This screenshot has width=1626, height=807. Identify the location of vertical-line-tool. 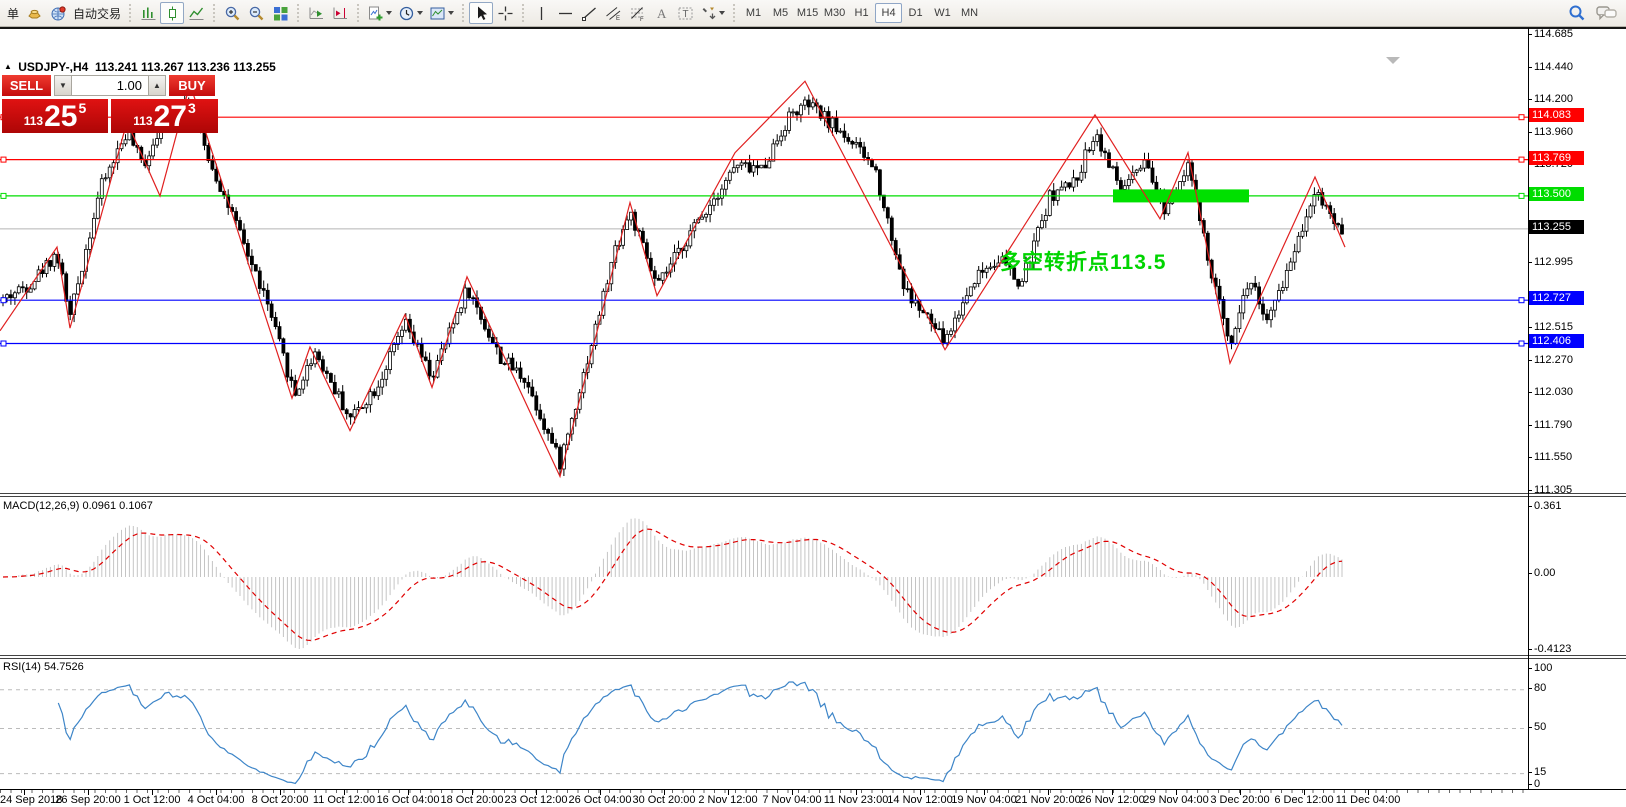
(541, 13).